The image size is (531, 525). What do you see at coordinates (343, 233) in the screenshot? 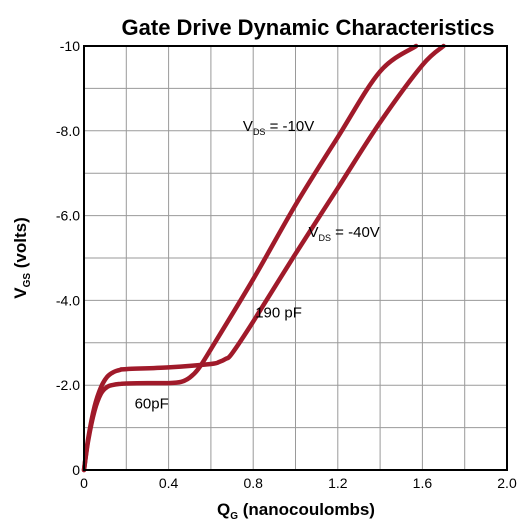
I see `annotation-vds40: VDS = -40V` at bounding box center [343, 233].